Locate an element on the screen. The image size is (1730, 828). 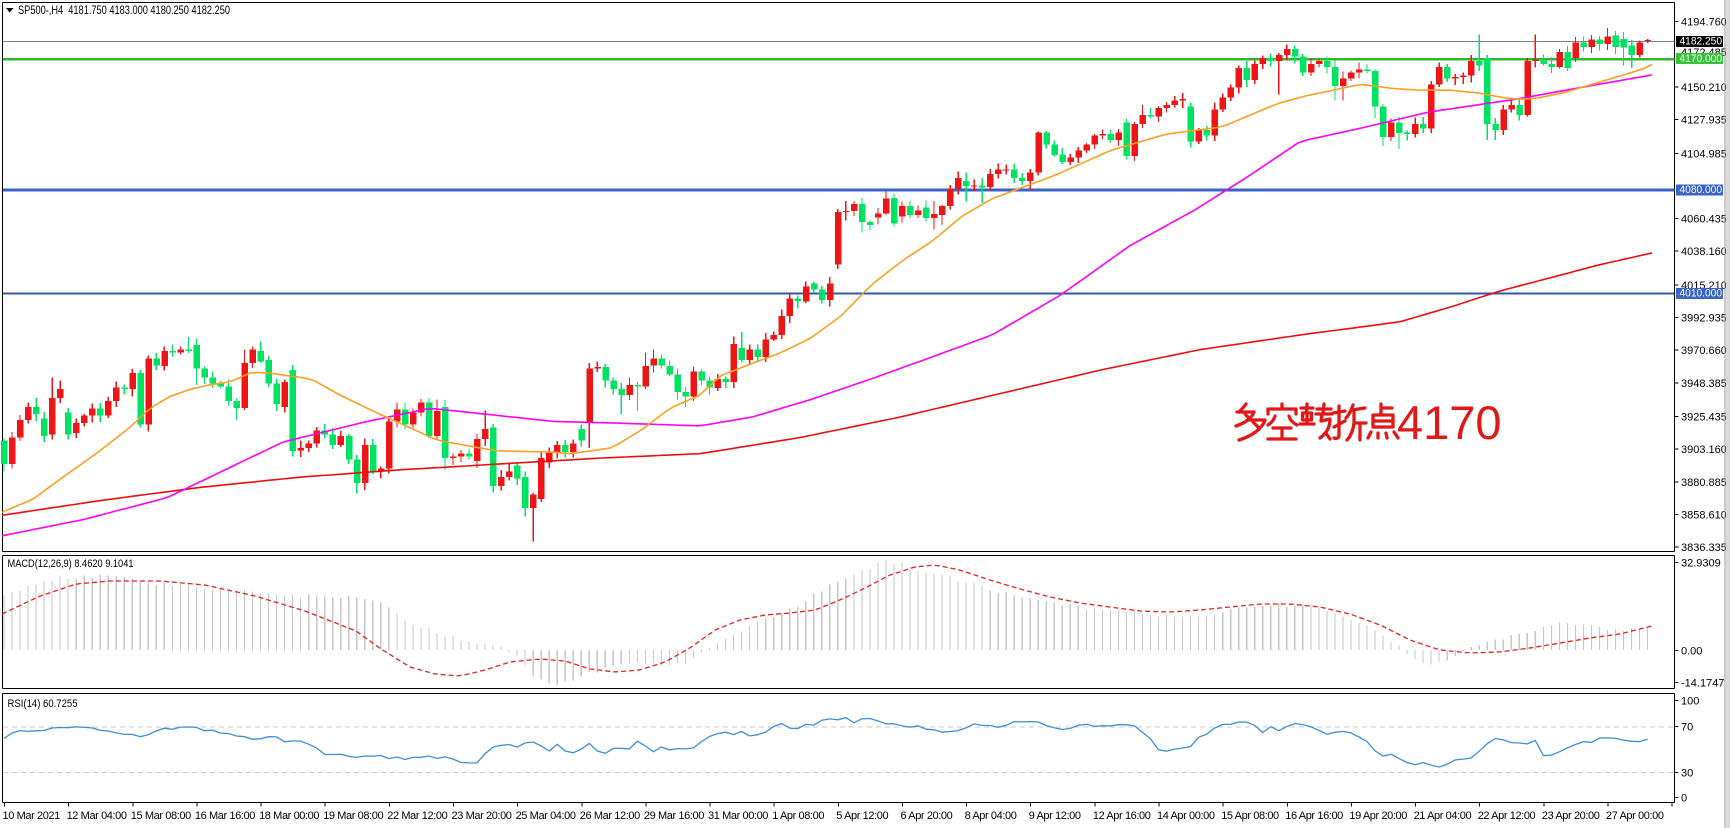
svg-text: 21 Apr 04:00 is located at coordinates (1443, 816).